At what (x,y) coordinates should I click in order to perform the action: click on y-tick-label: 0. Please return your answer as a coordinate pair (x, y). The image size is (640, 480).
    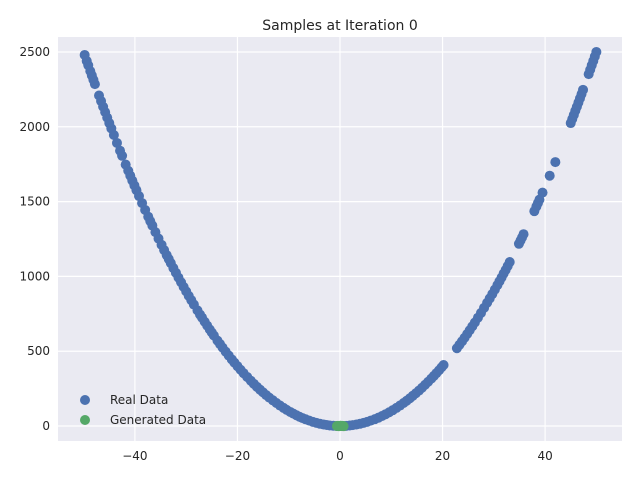
    Looking at the image, I should click on (46, 426).